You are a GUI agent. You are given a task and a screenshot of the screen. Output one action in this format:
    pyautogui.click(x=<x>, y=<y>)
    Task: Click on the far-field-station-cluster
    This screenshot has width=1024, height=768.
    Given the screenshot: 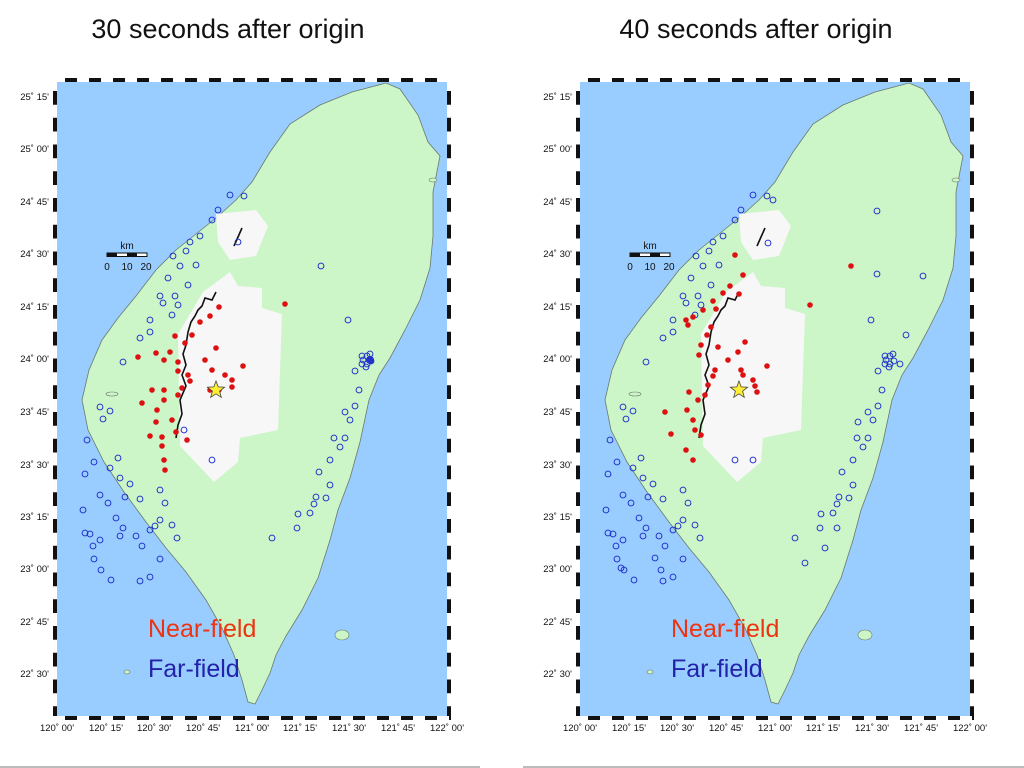 What is the action you would take?
    pyautogui.click(x=370, y=360)
    